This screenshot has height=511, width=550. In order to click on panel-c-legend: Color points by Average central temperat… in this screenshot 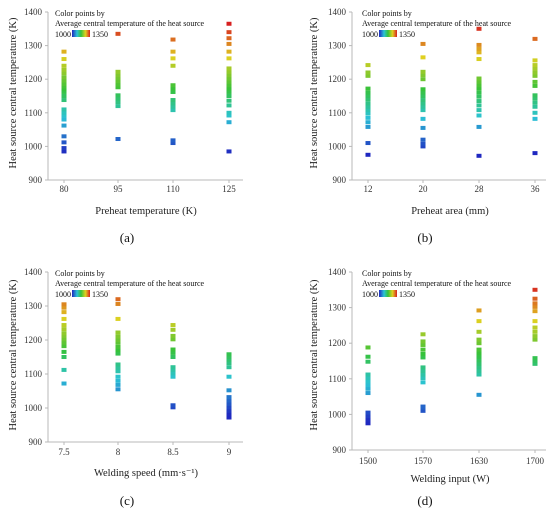, I will do `click(130, 284)`.